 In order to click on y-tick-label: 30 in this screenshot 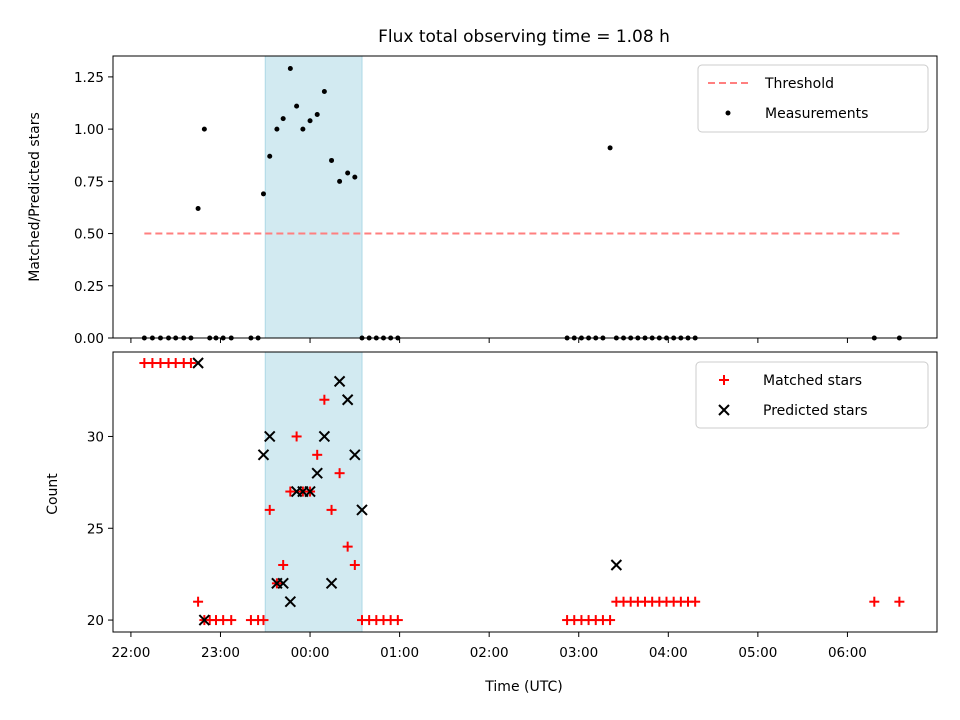, I will do `click(95, 437)`.